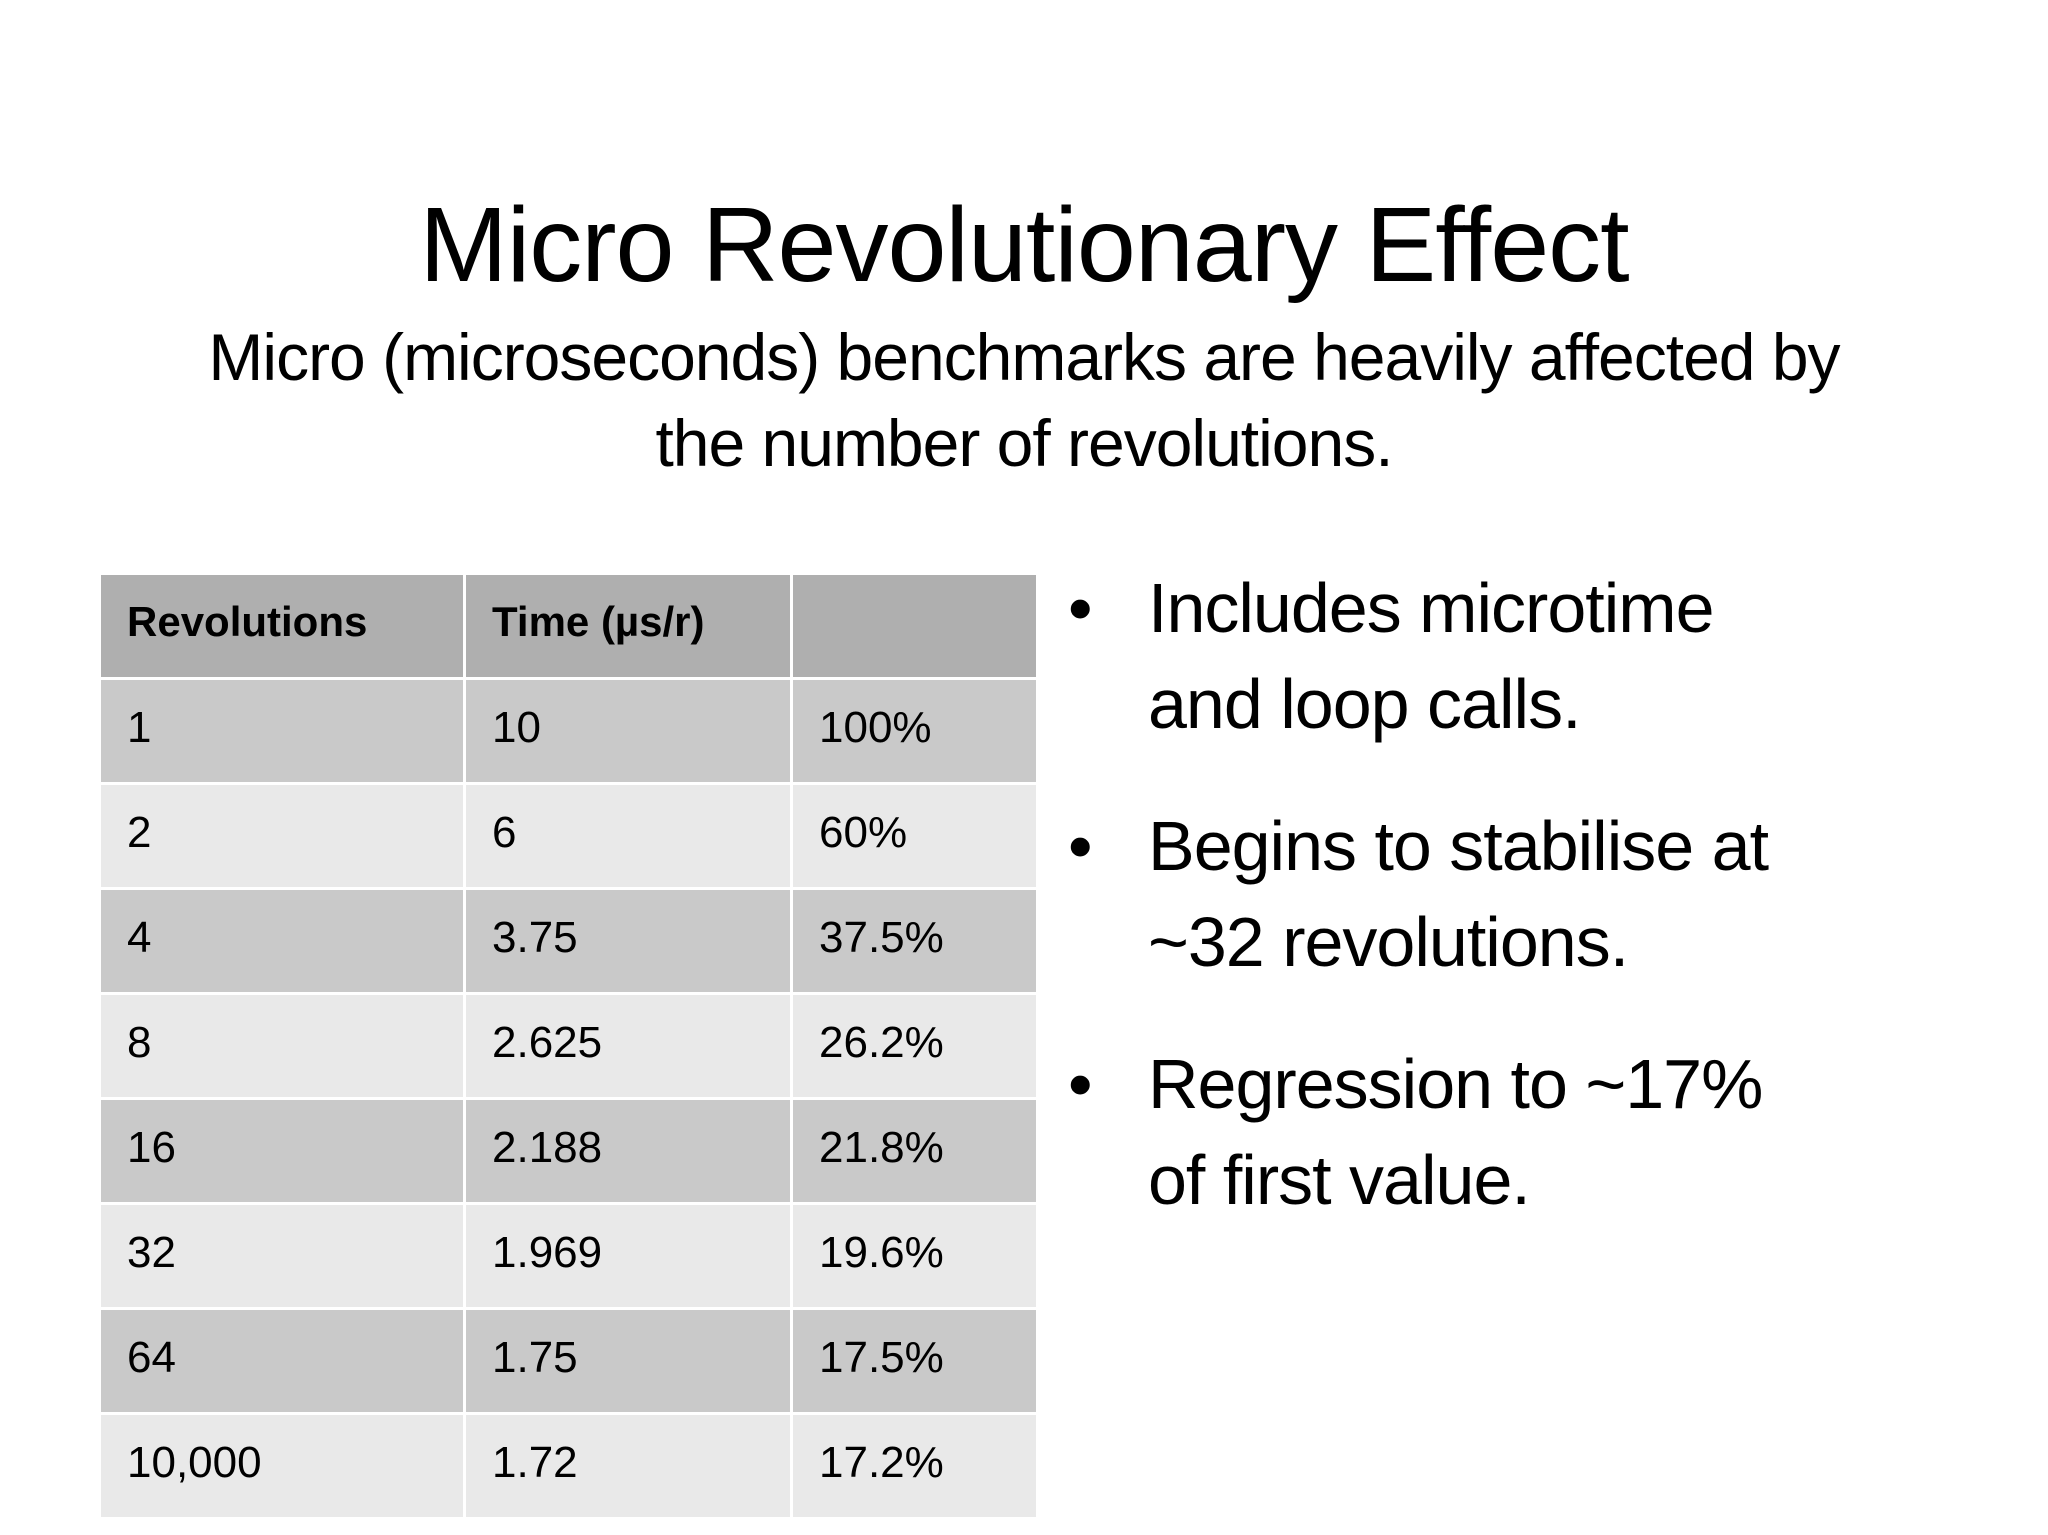  Describe the element at coordinates (914, 626) in the screenshot. I see `column-header-percent` at that location.